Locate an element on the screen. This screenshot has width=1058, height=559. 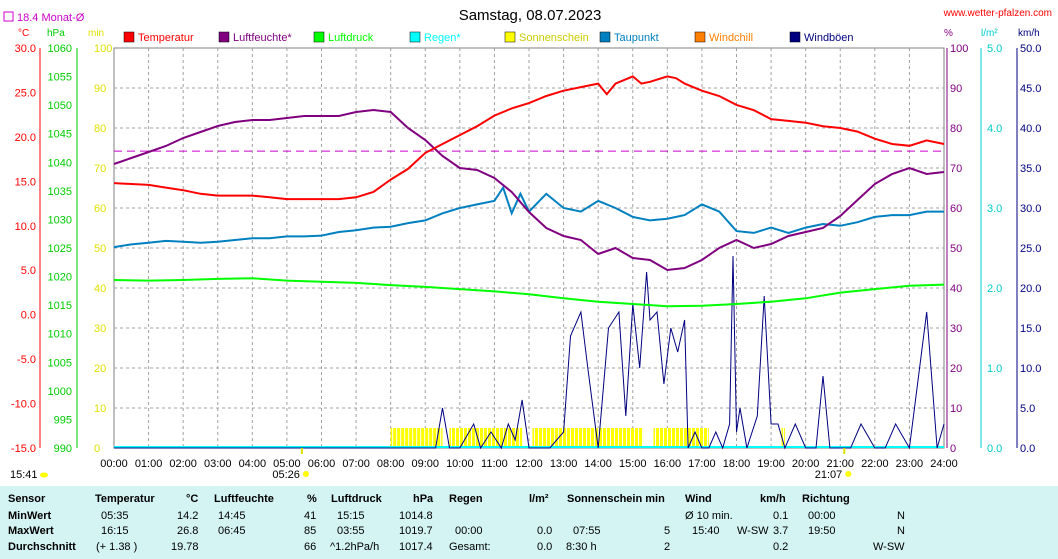
stats-header-pressure-unit: hPa is located at coordinates (423, 499).